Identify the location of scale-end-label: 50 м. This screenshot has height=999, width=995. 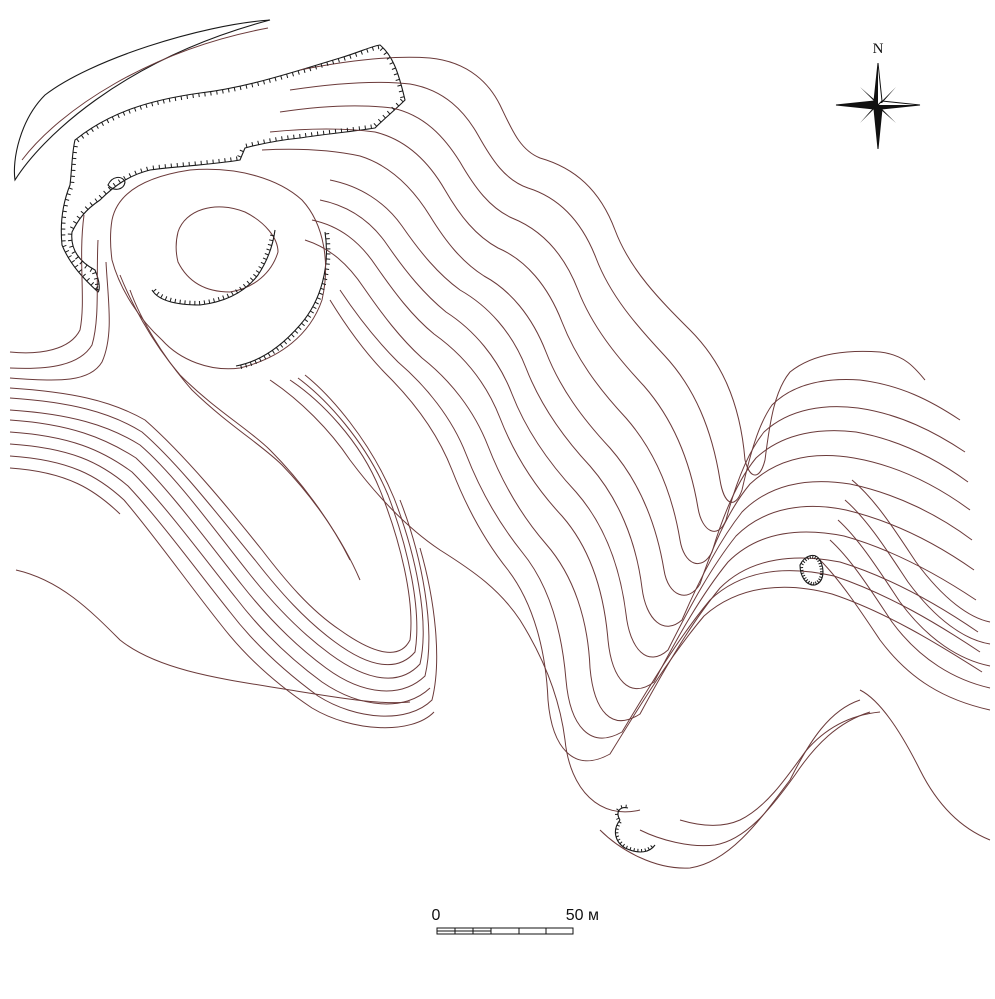
(582, 915).